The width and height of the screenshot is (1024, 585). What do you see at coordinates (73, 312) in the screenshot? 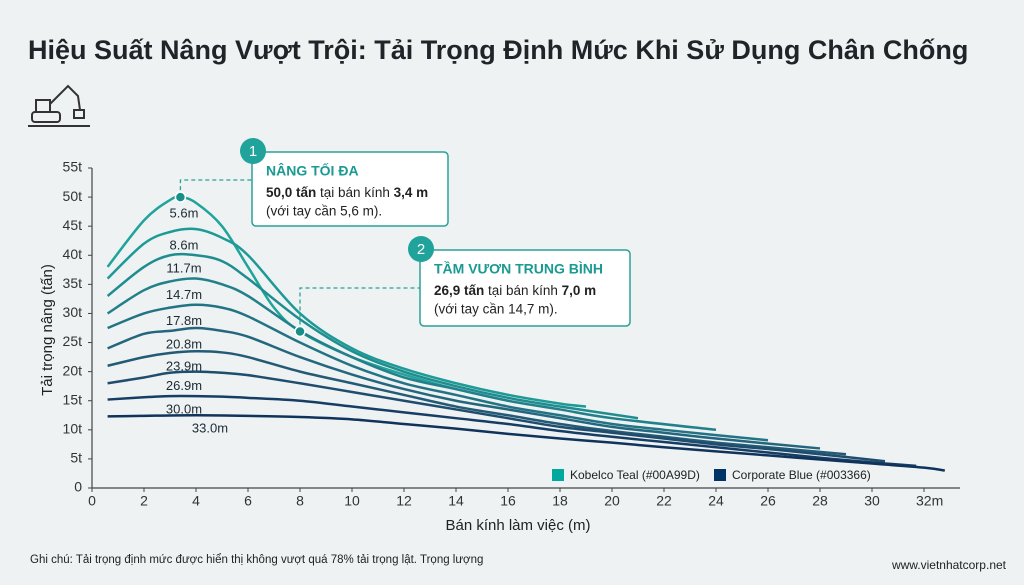
I see `y-tick-label: 30t` at bounding box center [73, 312].